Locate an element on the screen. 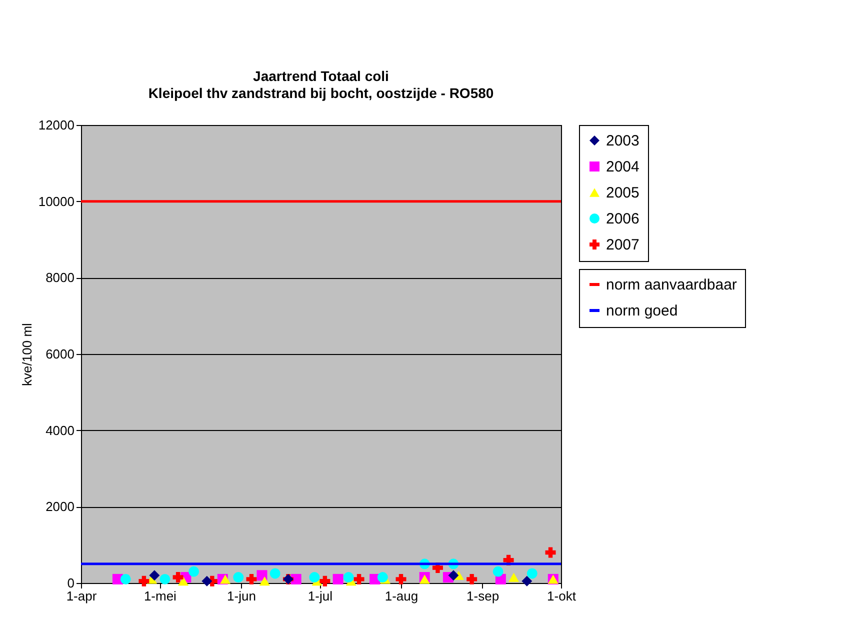 The width and height of the screenshot is (852, 634). legend-label: norm goed is located at coordinates (642, 311).